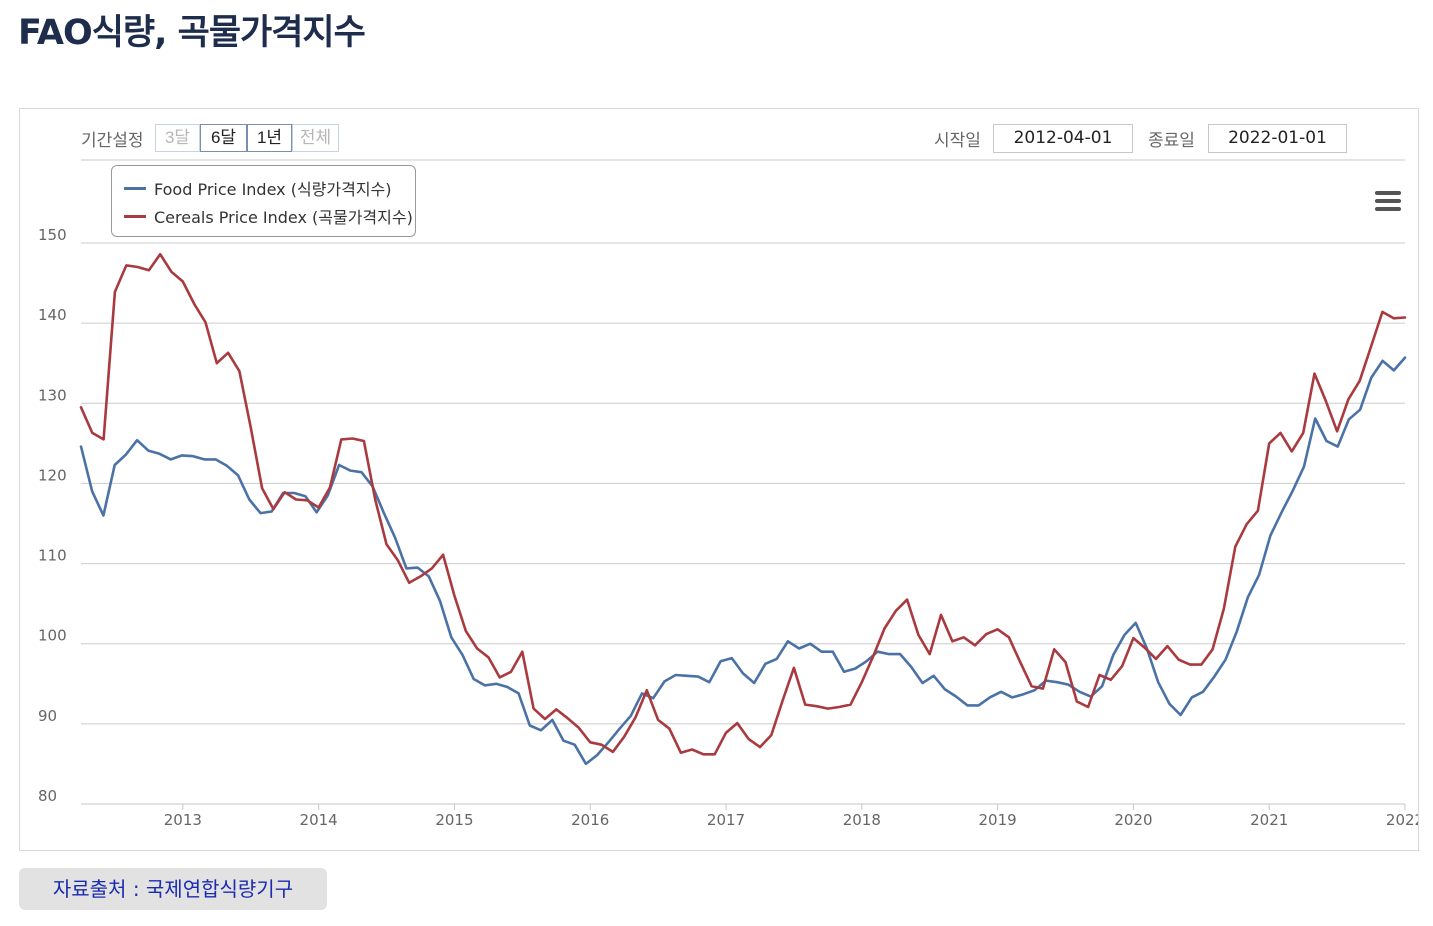 The image size is (1433, 926). What do you see at coordinates (998, 820) in the screenshot?
I see `x-tick-label: 2019` at bounding box center [998, 820].